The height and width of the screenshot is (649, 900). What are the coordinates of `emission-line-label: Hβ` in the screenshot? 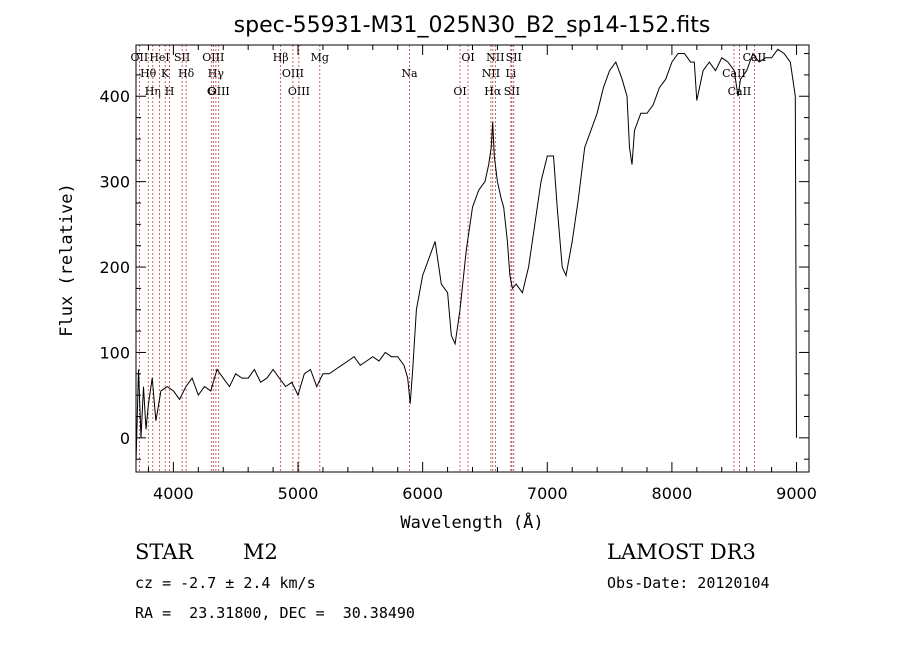 It's located at (281, 57).